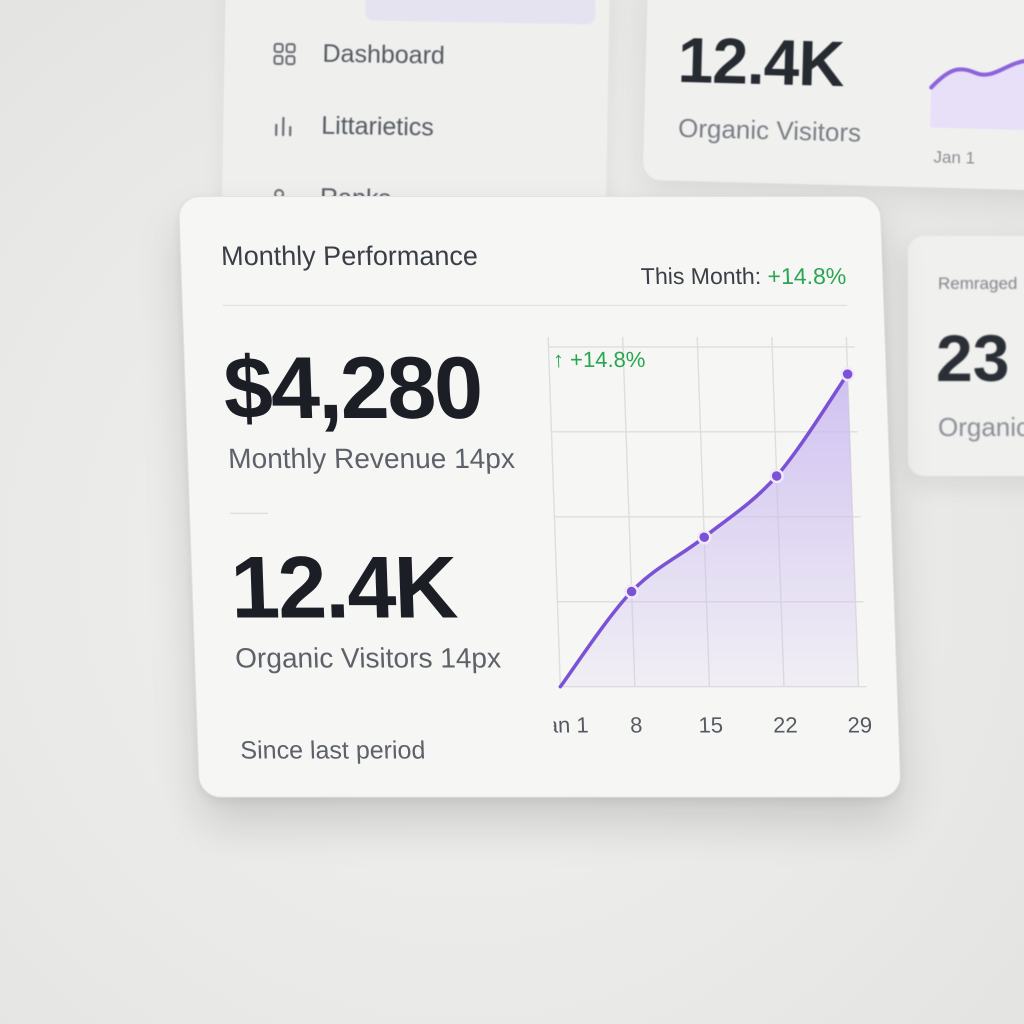 This screenshot has width=1024, height=1024. Describe the element at coordinates (343, 587) in the screenshot. I see `visitors-value: 12.4K` at that location.